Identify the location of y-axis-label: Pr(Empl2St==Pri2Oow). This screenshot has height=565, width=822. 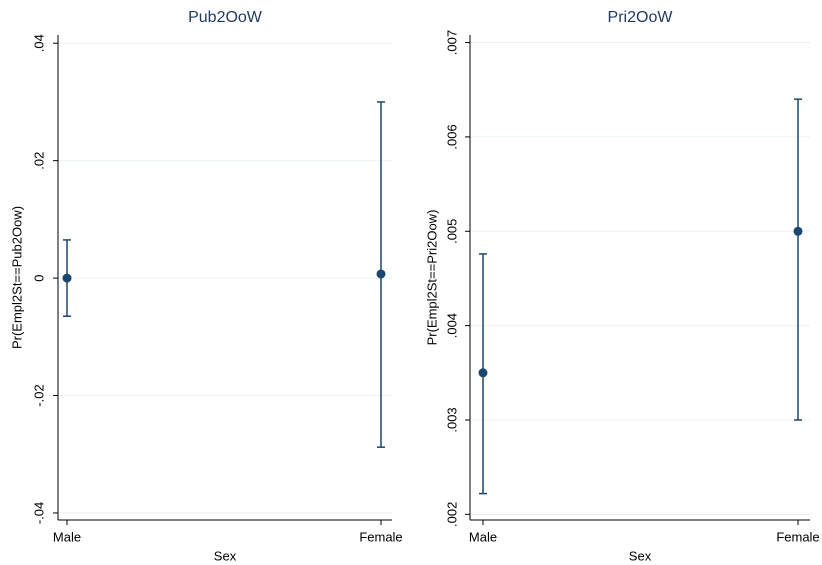
(431, 278).